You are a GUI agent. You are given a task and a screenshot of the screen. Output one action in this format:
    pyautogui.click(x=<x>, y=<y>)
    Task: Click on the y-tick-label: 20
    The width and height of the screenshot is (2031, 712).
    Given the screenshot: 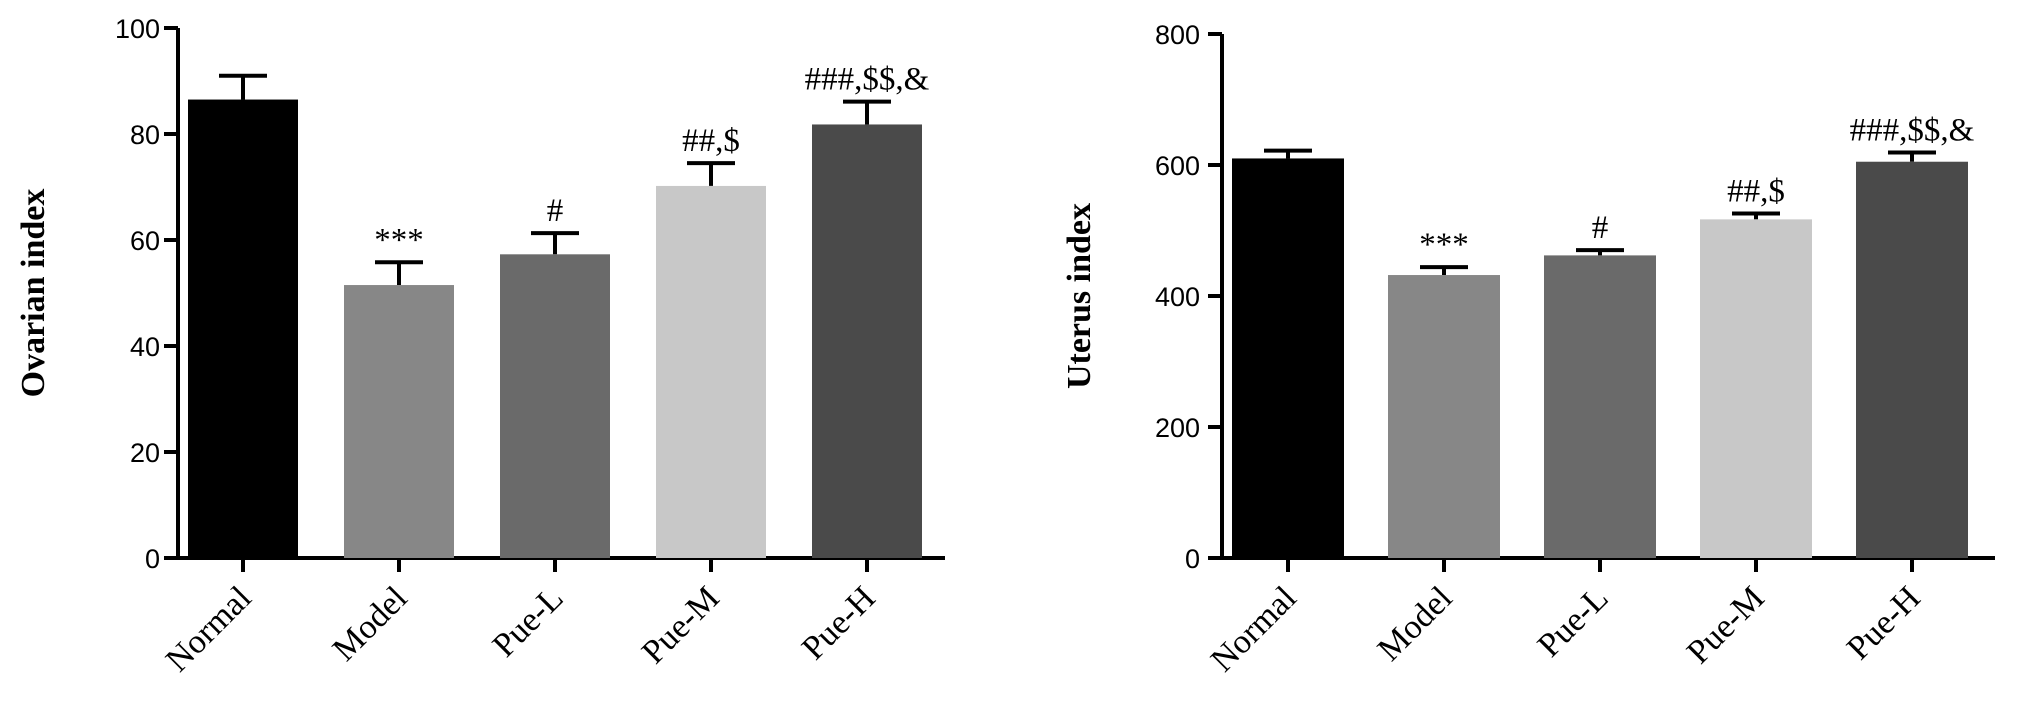 What is the action you would take?
    pyautogui.click(x=145, y=453)
    